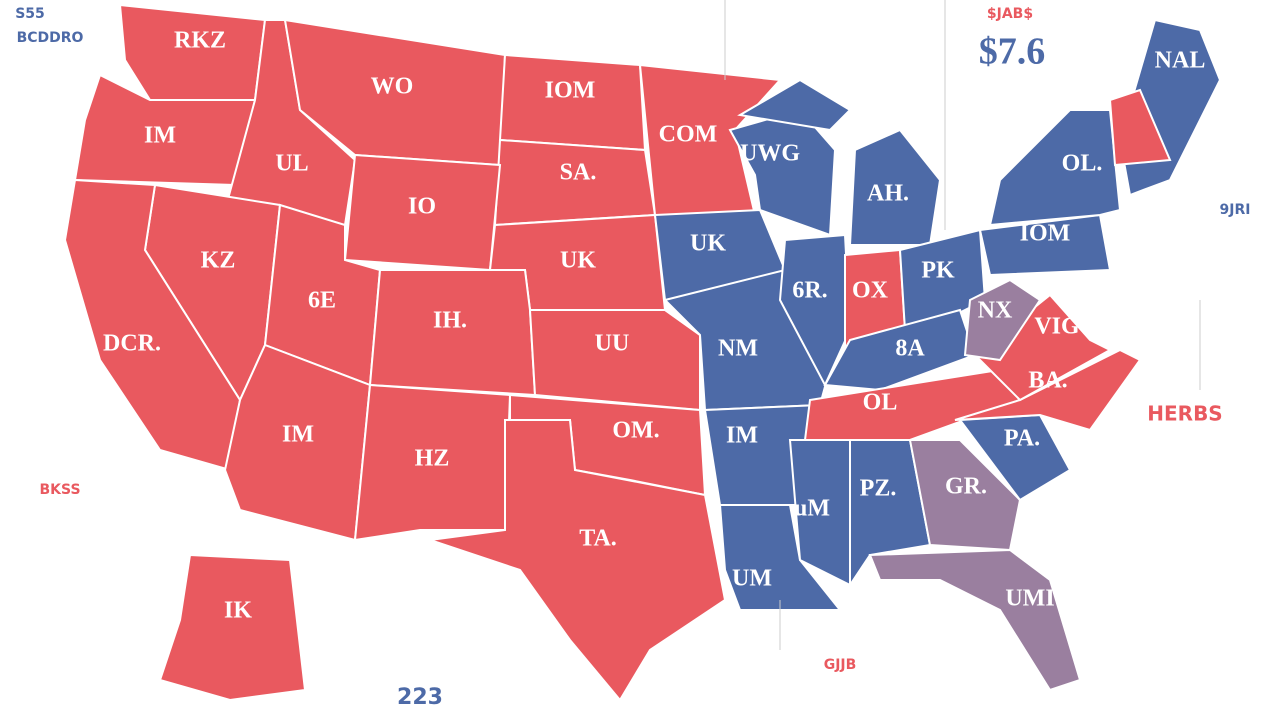  Describe the element at coordinates (1047, 381) in the screenshot. I see `state-label: BA.` at that location.